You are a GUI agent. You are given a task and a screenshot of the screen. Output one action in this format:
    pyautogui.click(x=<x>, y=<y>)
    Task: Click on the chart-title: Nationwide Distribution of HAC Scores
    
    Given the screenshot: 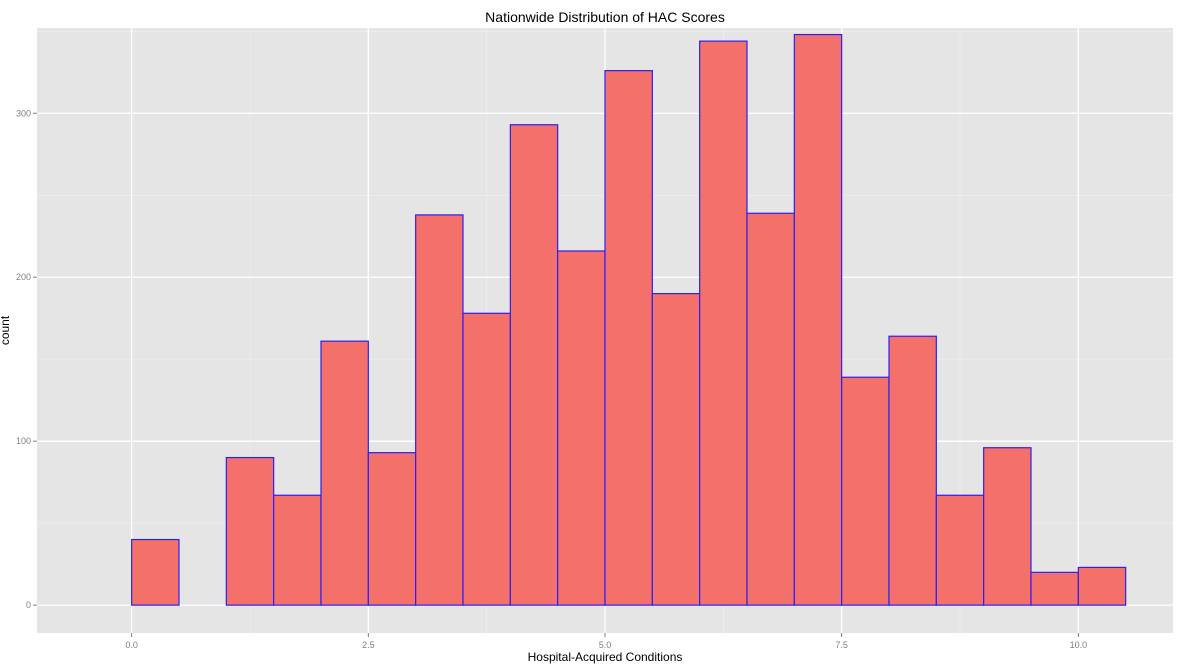 What is the action you would take?
    pyautogui.click(x=605, y=17)
    